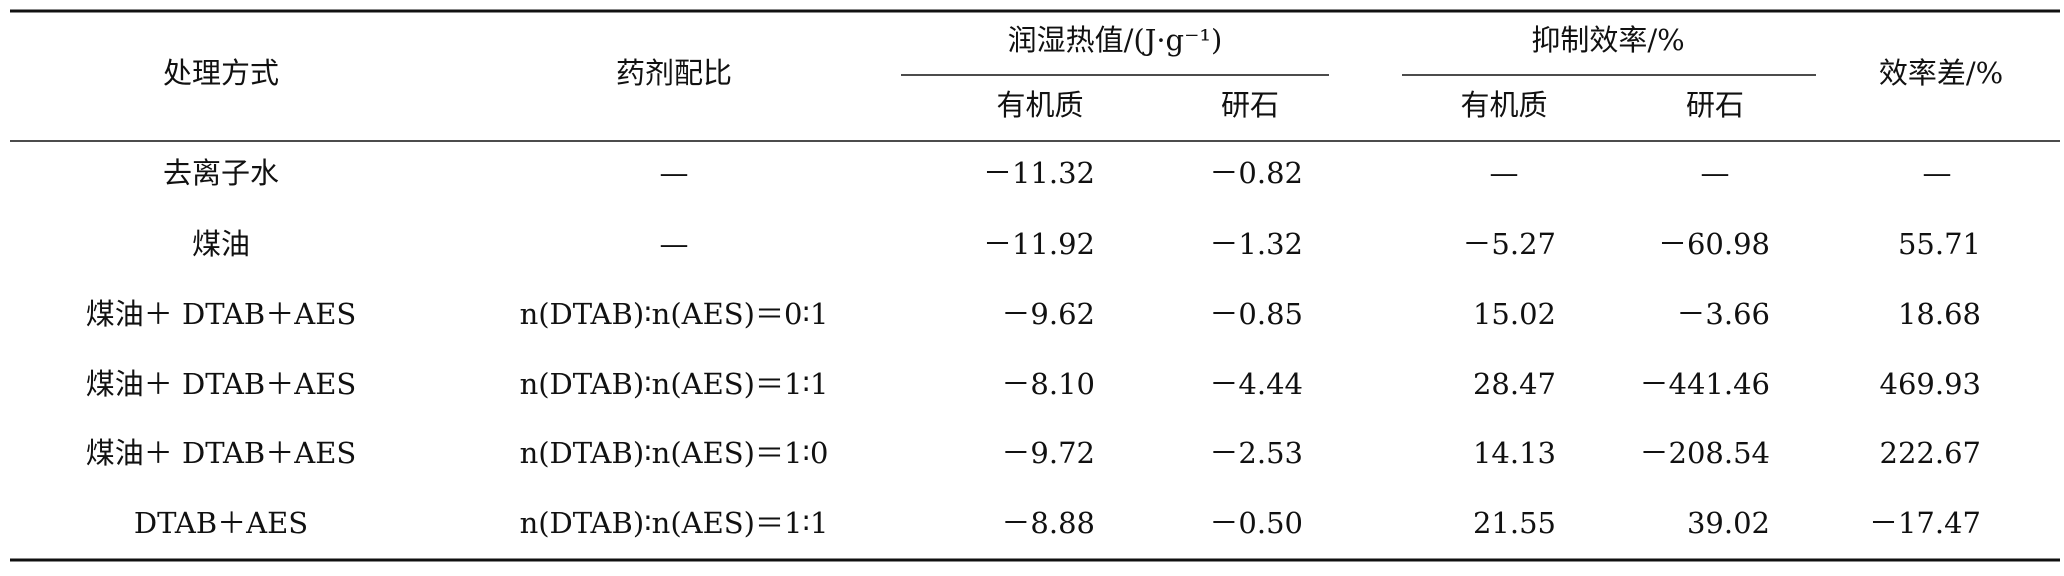 The width and height of the screenshot is (2064, 576). What do you see at coordinates (1256, 314) in the screenshot?
I see `value-cell: －0.85` at bounding box center [1256, 314].